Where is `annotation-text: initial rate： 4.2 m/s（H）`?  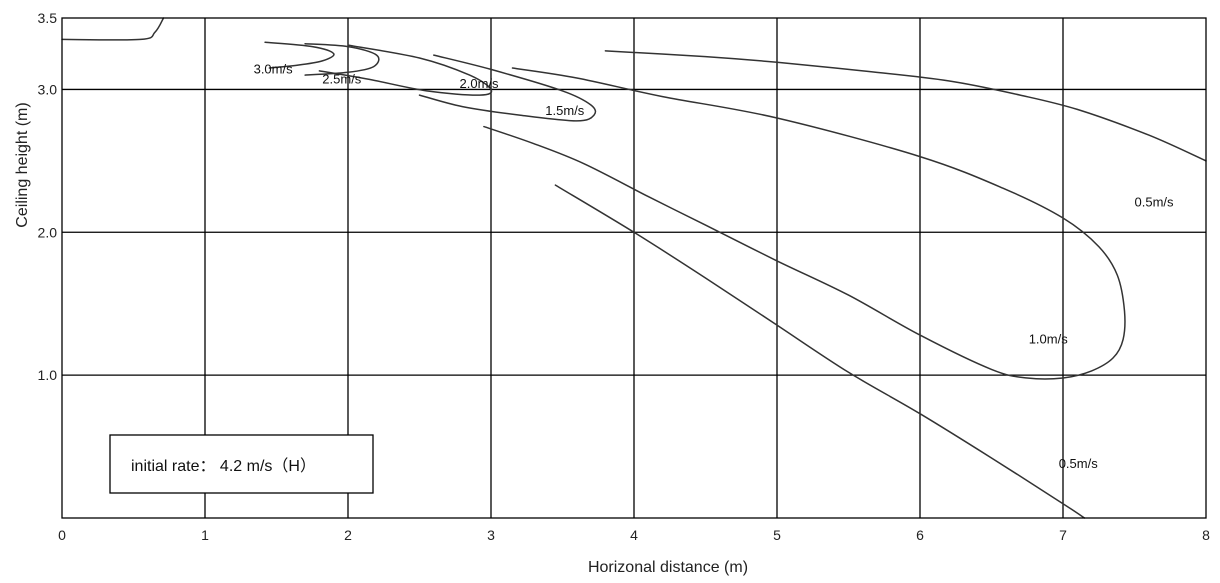 annotation-text: initial rate： 4.2 m/s（H） is located at coordinates (223, 466).